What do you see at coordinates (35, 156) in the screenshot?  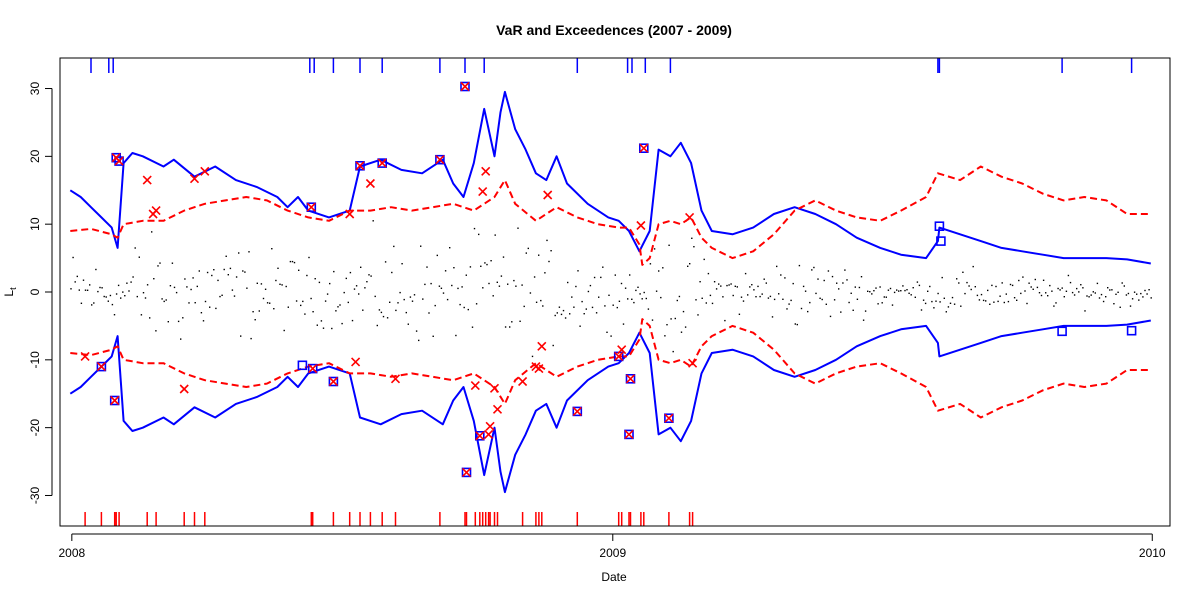 I see `y-tick-label: 20` at bounding box center [35, 156].